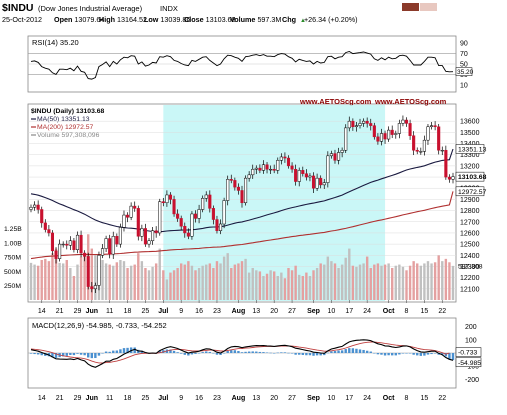  Describe the element at coordinates (407, 398) in the screenshot. I see `x-tick-label-bottom: 8` at that location.